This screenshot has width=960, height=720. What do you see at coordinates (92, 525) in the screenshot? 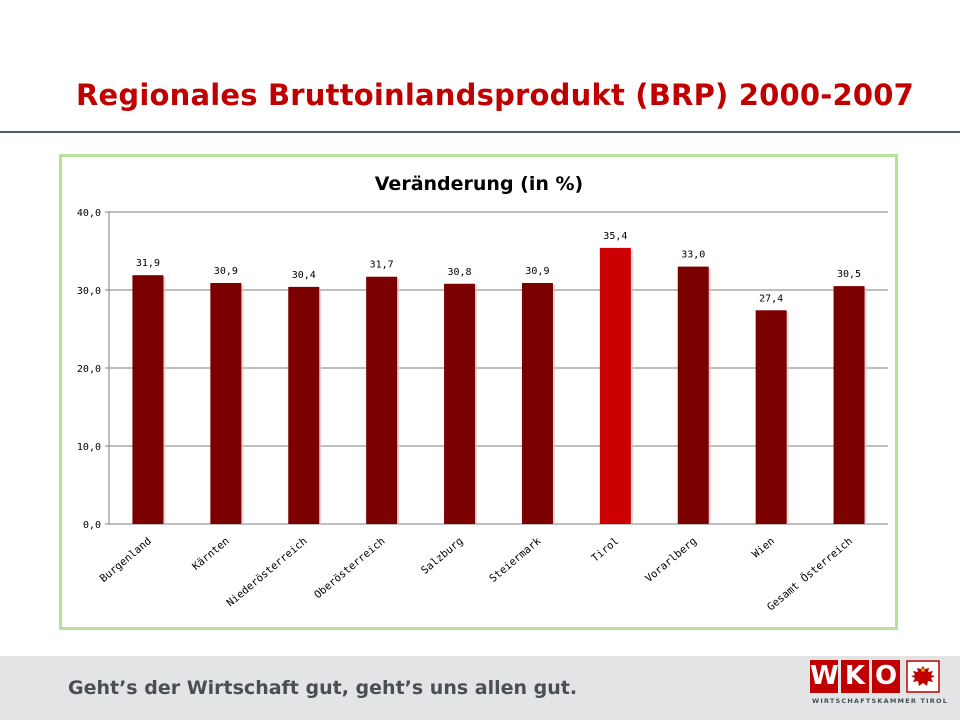
I see `y-tick-label: 0,0` at bounding box center [92, 525].